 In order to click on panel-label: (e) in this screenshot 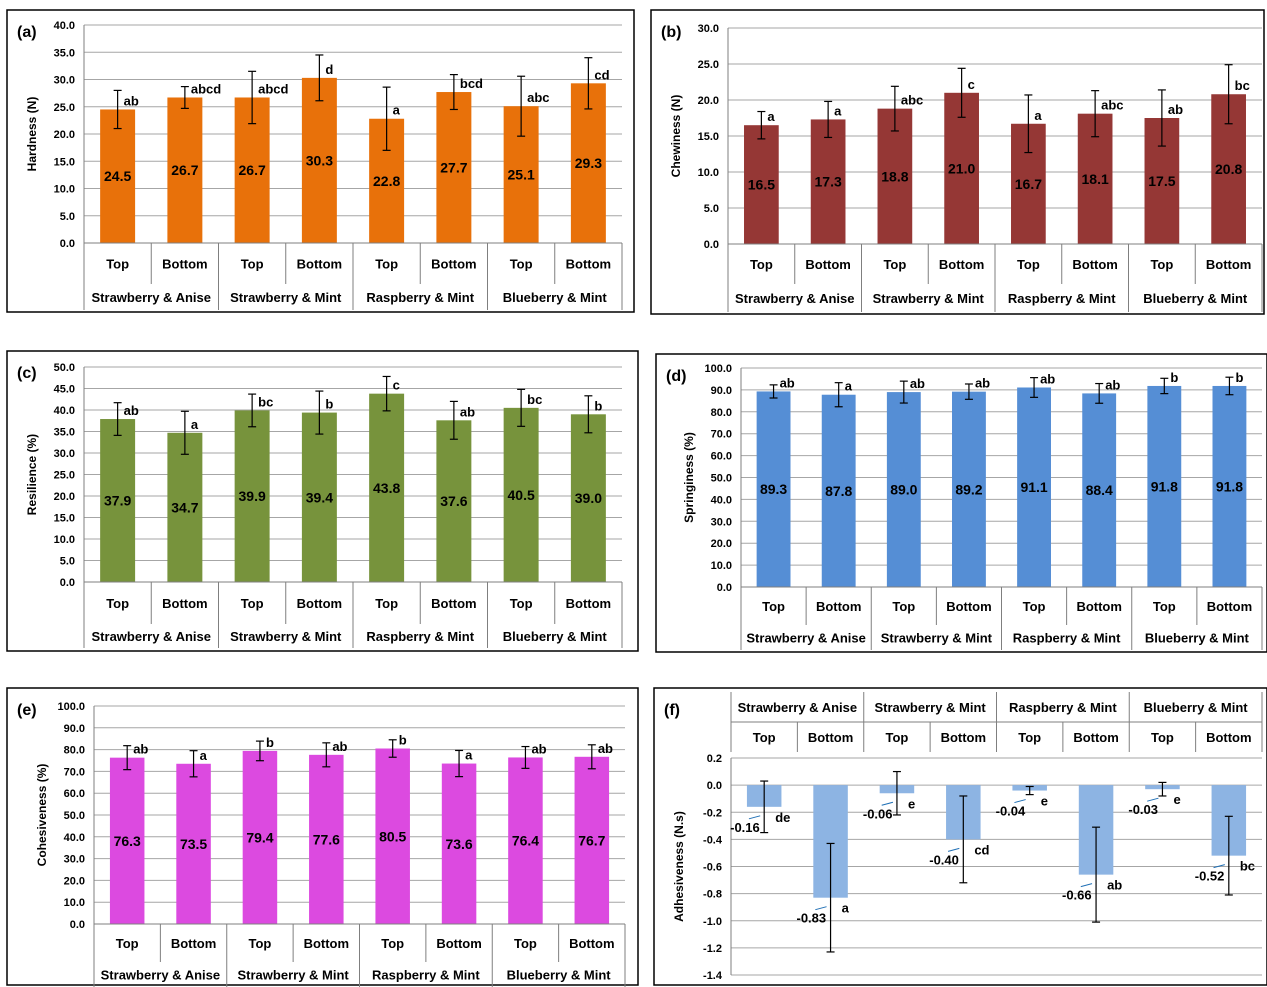, I will do `click(27, 710)`.